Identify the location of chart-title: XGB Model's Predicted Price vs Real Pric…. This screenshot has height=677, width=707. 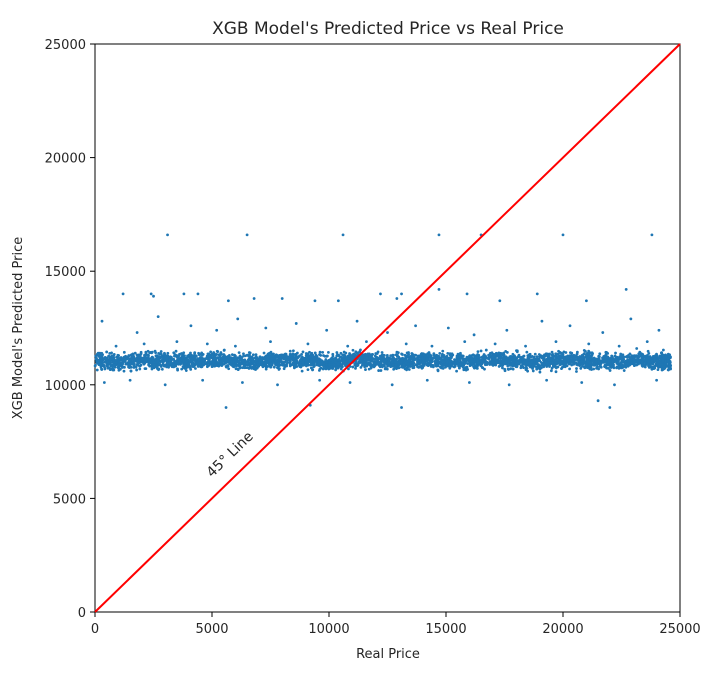
(388, 29).